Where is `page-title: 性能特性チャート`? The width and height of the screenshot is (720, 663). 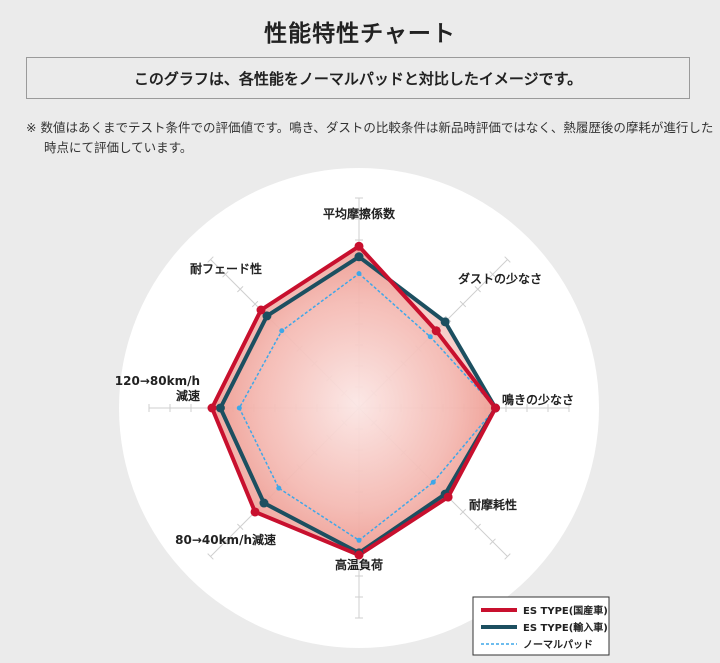
page-title: 性能特性チャート is located at coordinates (360, 34).